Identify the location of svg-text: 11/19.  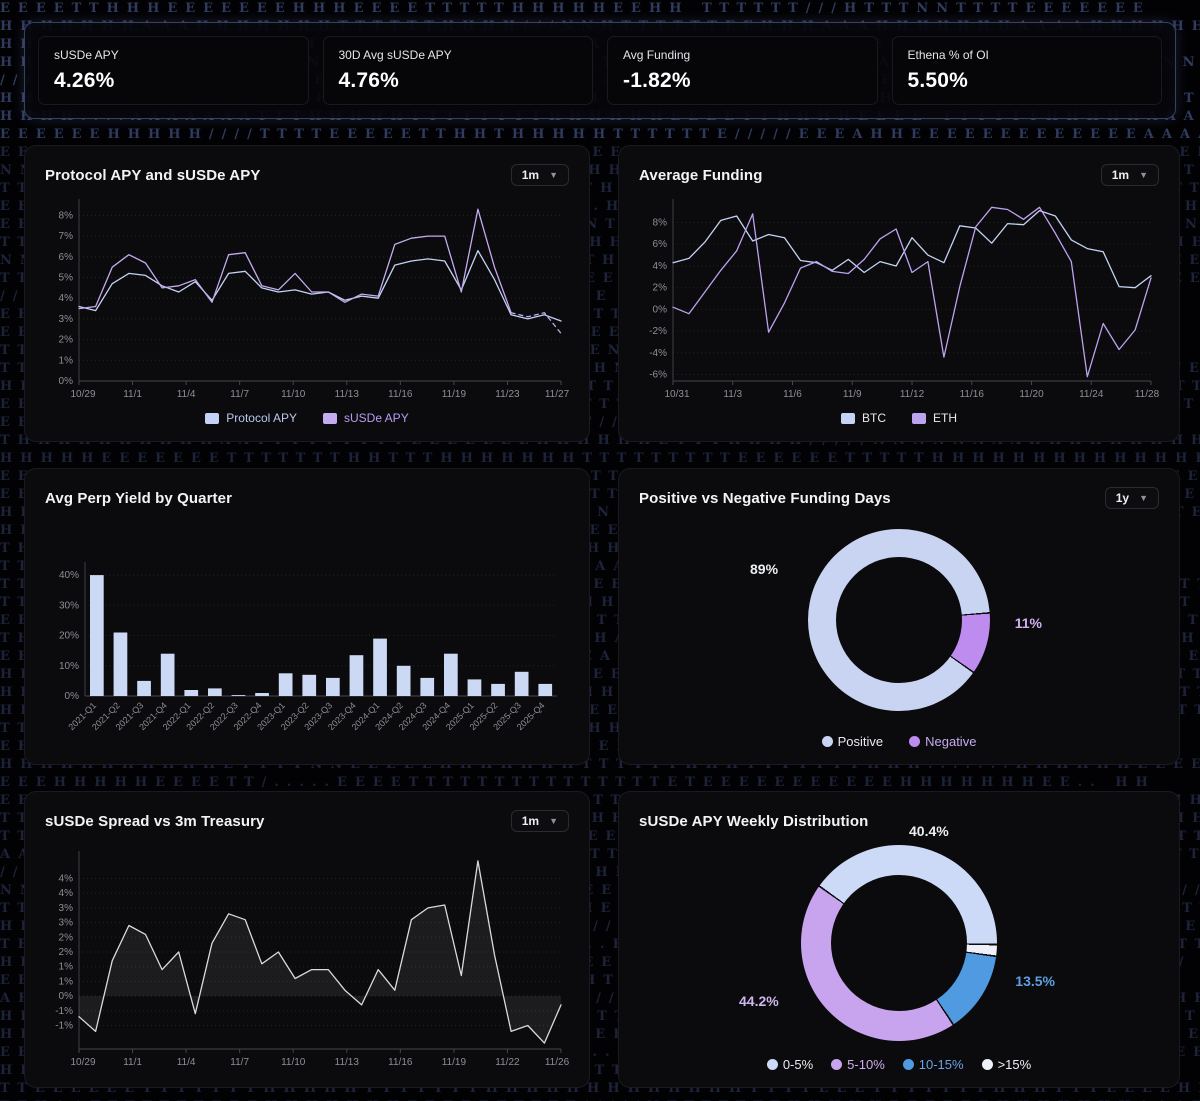
(454, 394).